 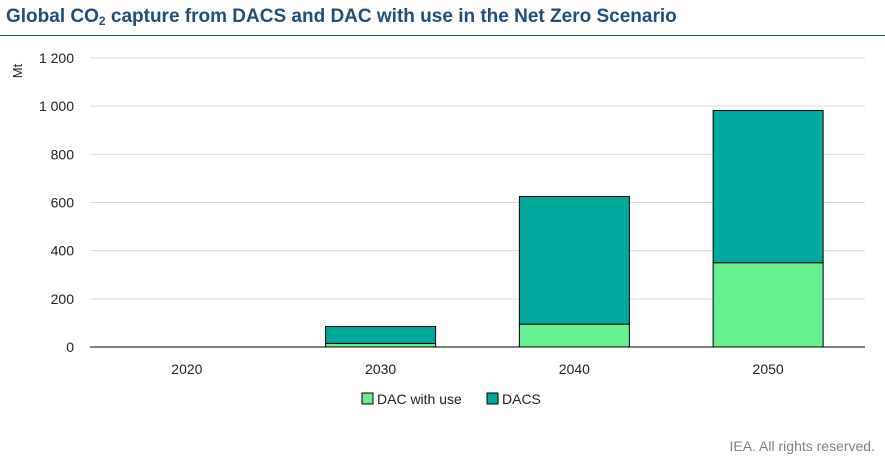 What do you see at coordinates (802, 446) in the screenshot?
I see `copyright-notice: IEA. All rights reserved.` at bounding box center [802, 446].